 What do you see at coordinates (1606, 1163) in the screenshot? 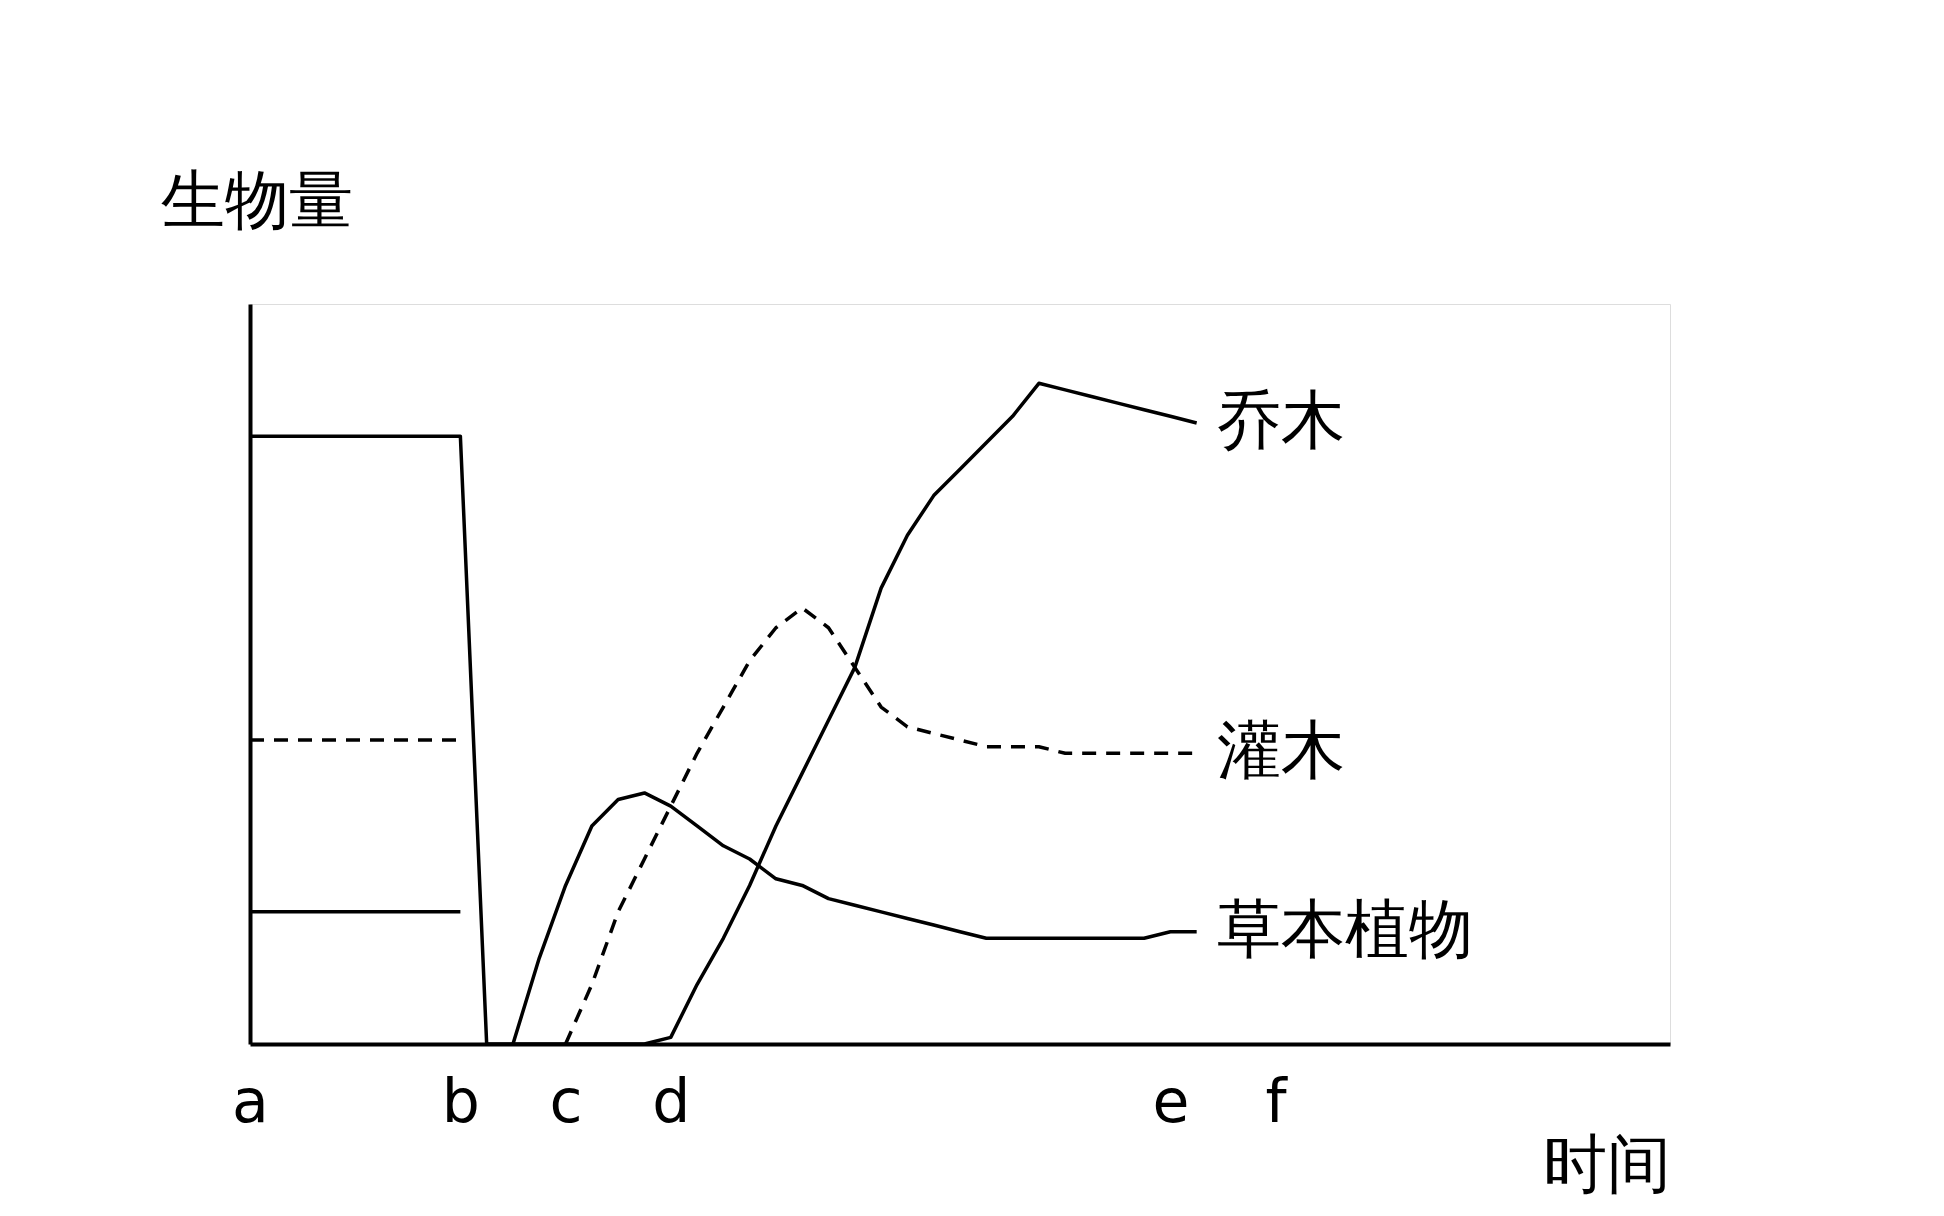
I see `x-axis-title: 时间` at bounding box center [1606, 1163].